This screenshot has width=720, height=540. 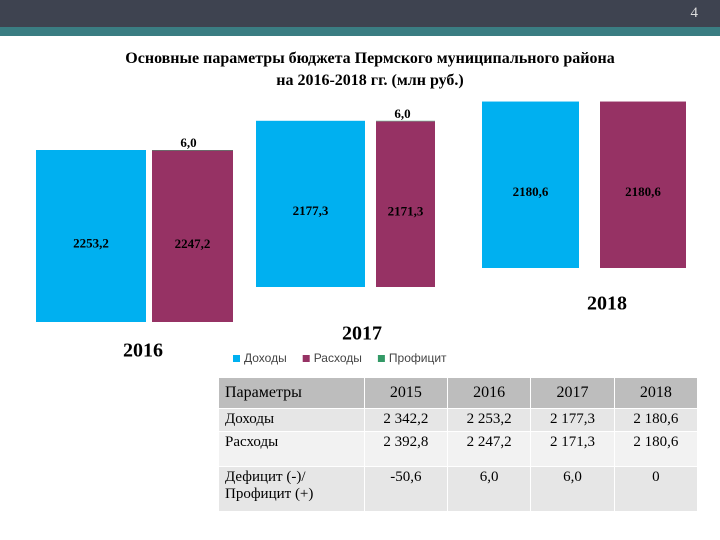 I want to click on table-row: Дефицит (-)/ Профицит (+) -50,6 6,0 6,0 0, so click(x=458, y=489).